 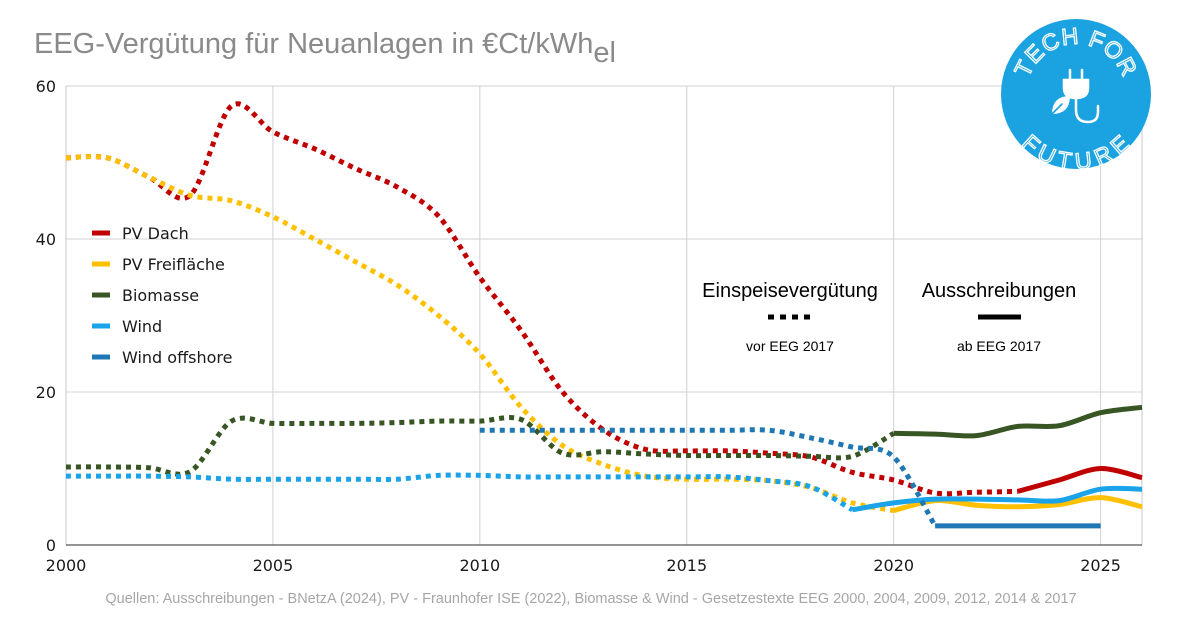 I want to click on x-tick-label: 2020, so click(x=893, y=565).